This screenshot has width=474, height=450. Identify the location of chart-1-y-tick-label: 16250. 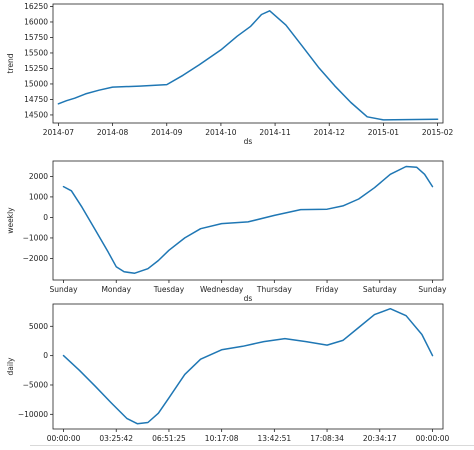
(36, 6).